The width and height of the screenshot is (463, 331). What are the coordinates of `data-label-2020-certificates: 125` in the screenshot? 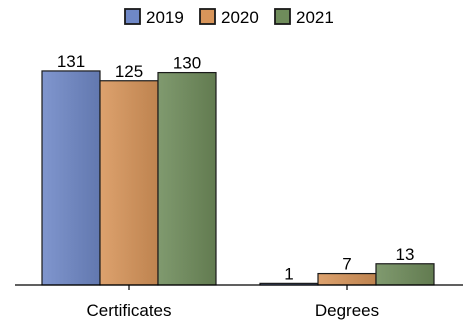 It's located at (129, 71).